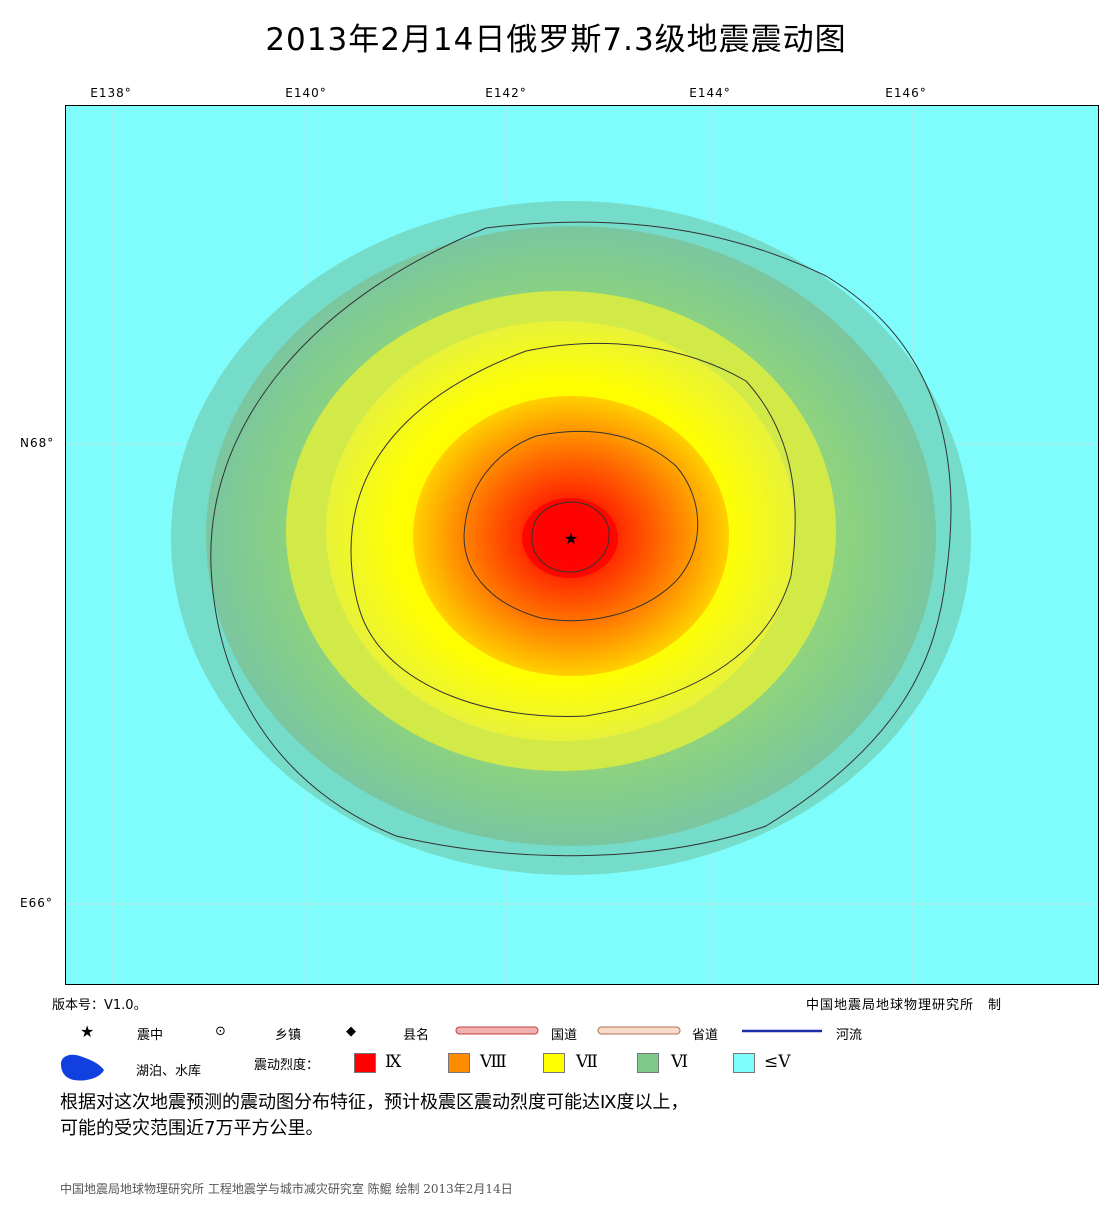 This screenshot has height=1214, width=1112. I want to click on legend-row-symbols: ★ 震中 ⊙ 乡镇 ◆ 县名 国道 省道 河流, so click(556, 1036).